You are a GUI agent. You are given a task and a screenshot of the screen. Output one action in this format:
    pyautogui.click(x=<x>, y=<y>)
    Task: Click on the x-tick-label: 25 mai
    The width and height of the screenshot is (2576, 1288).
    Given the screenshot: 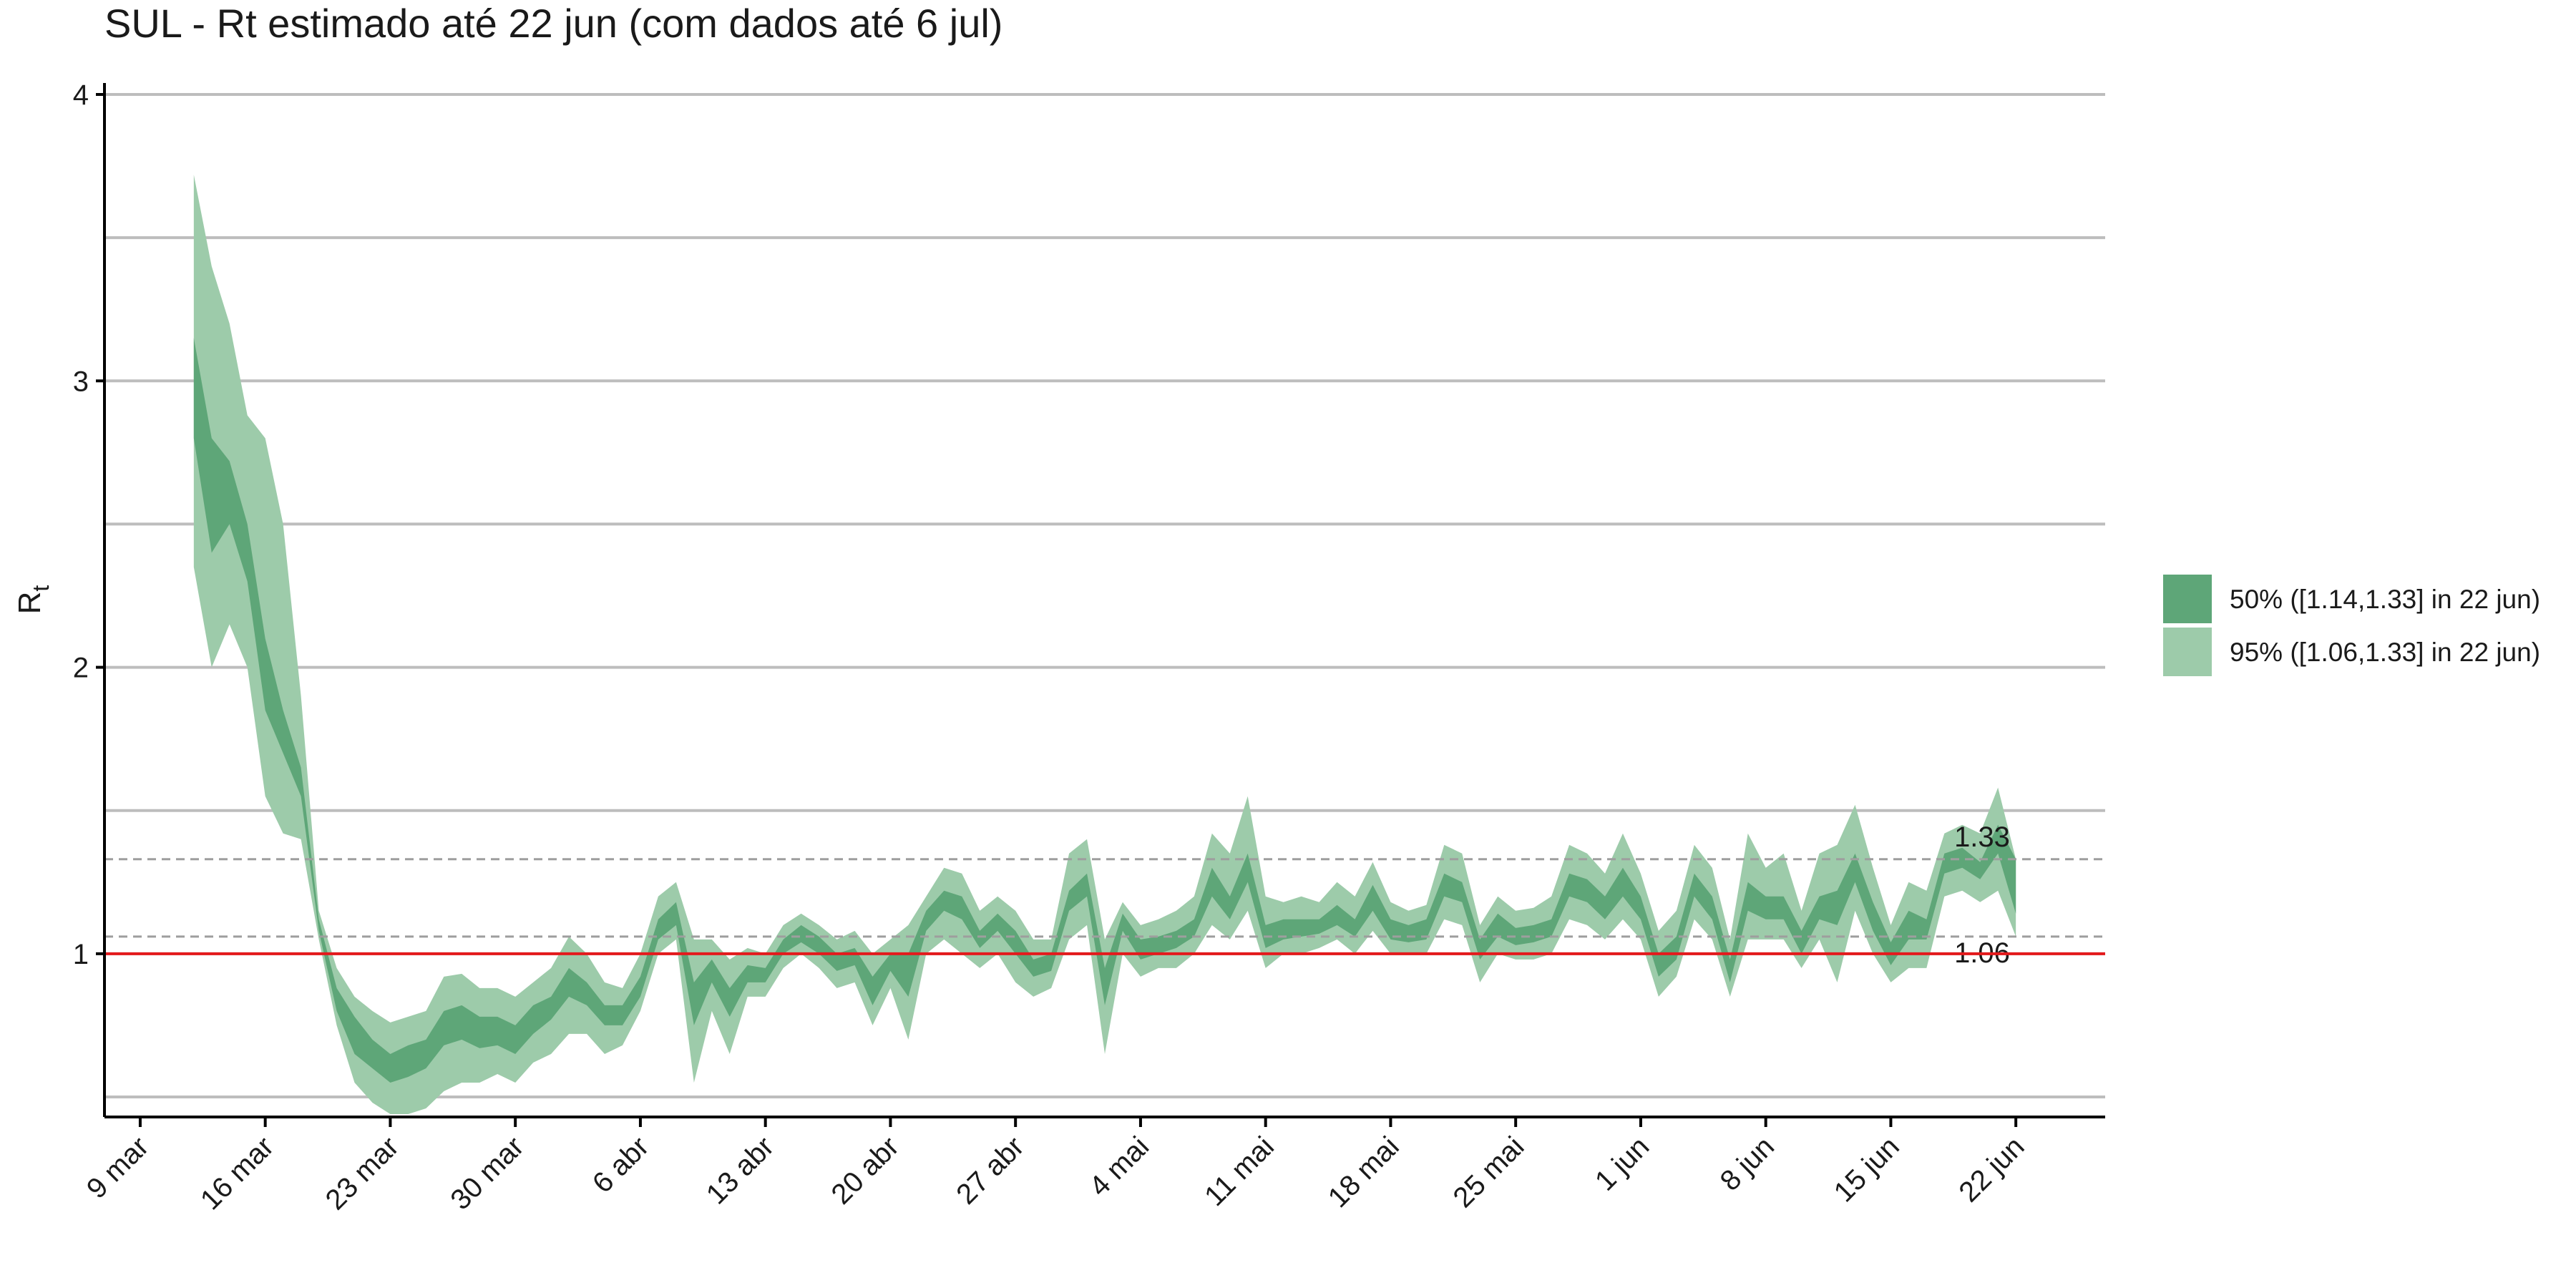 What is the action you would take?
    pyautogui.click(x=1489, y=1172)
    